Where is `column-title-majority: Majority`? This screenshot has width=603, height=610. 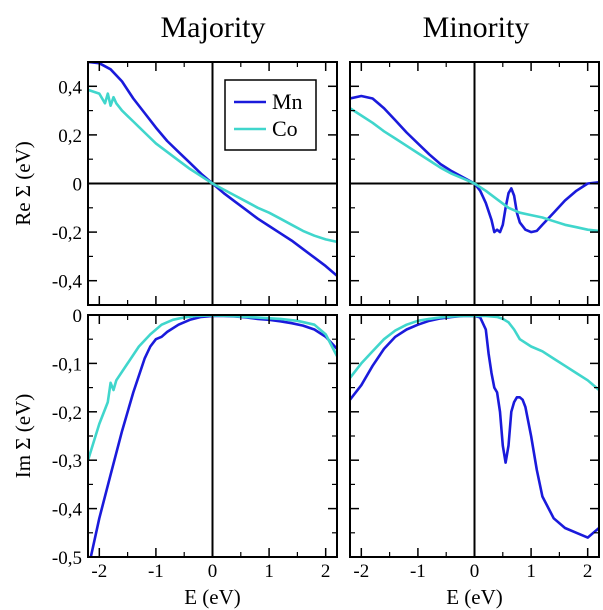
column-title-majority: Majority is located at coordinates (213, 27).